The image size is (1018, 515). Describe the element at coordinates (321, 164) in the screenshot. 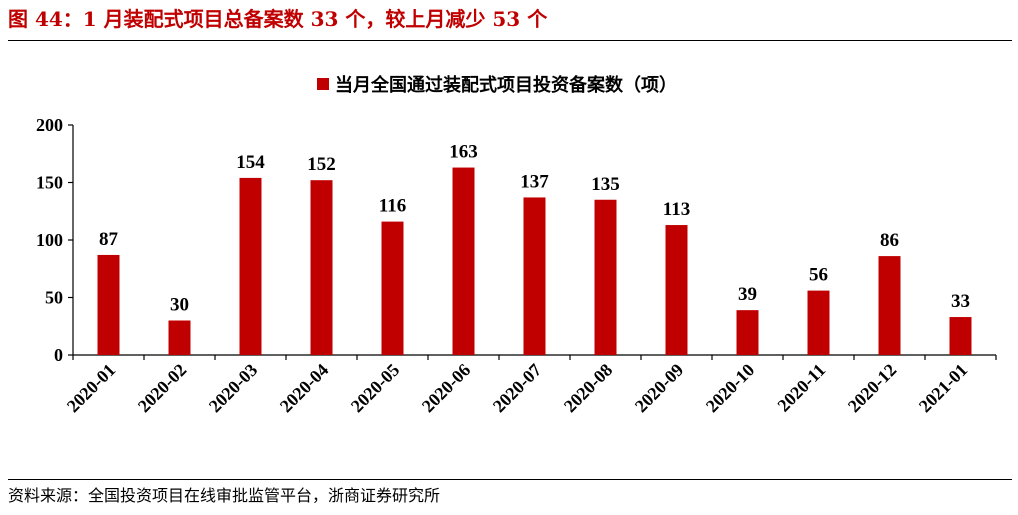

I see `data-label: 152` at that location.